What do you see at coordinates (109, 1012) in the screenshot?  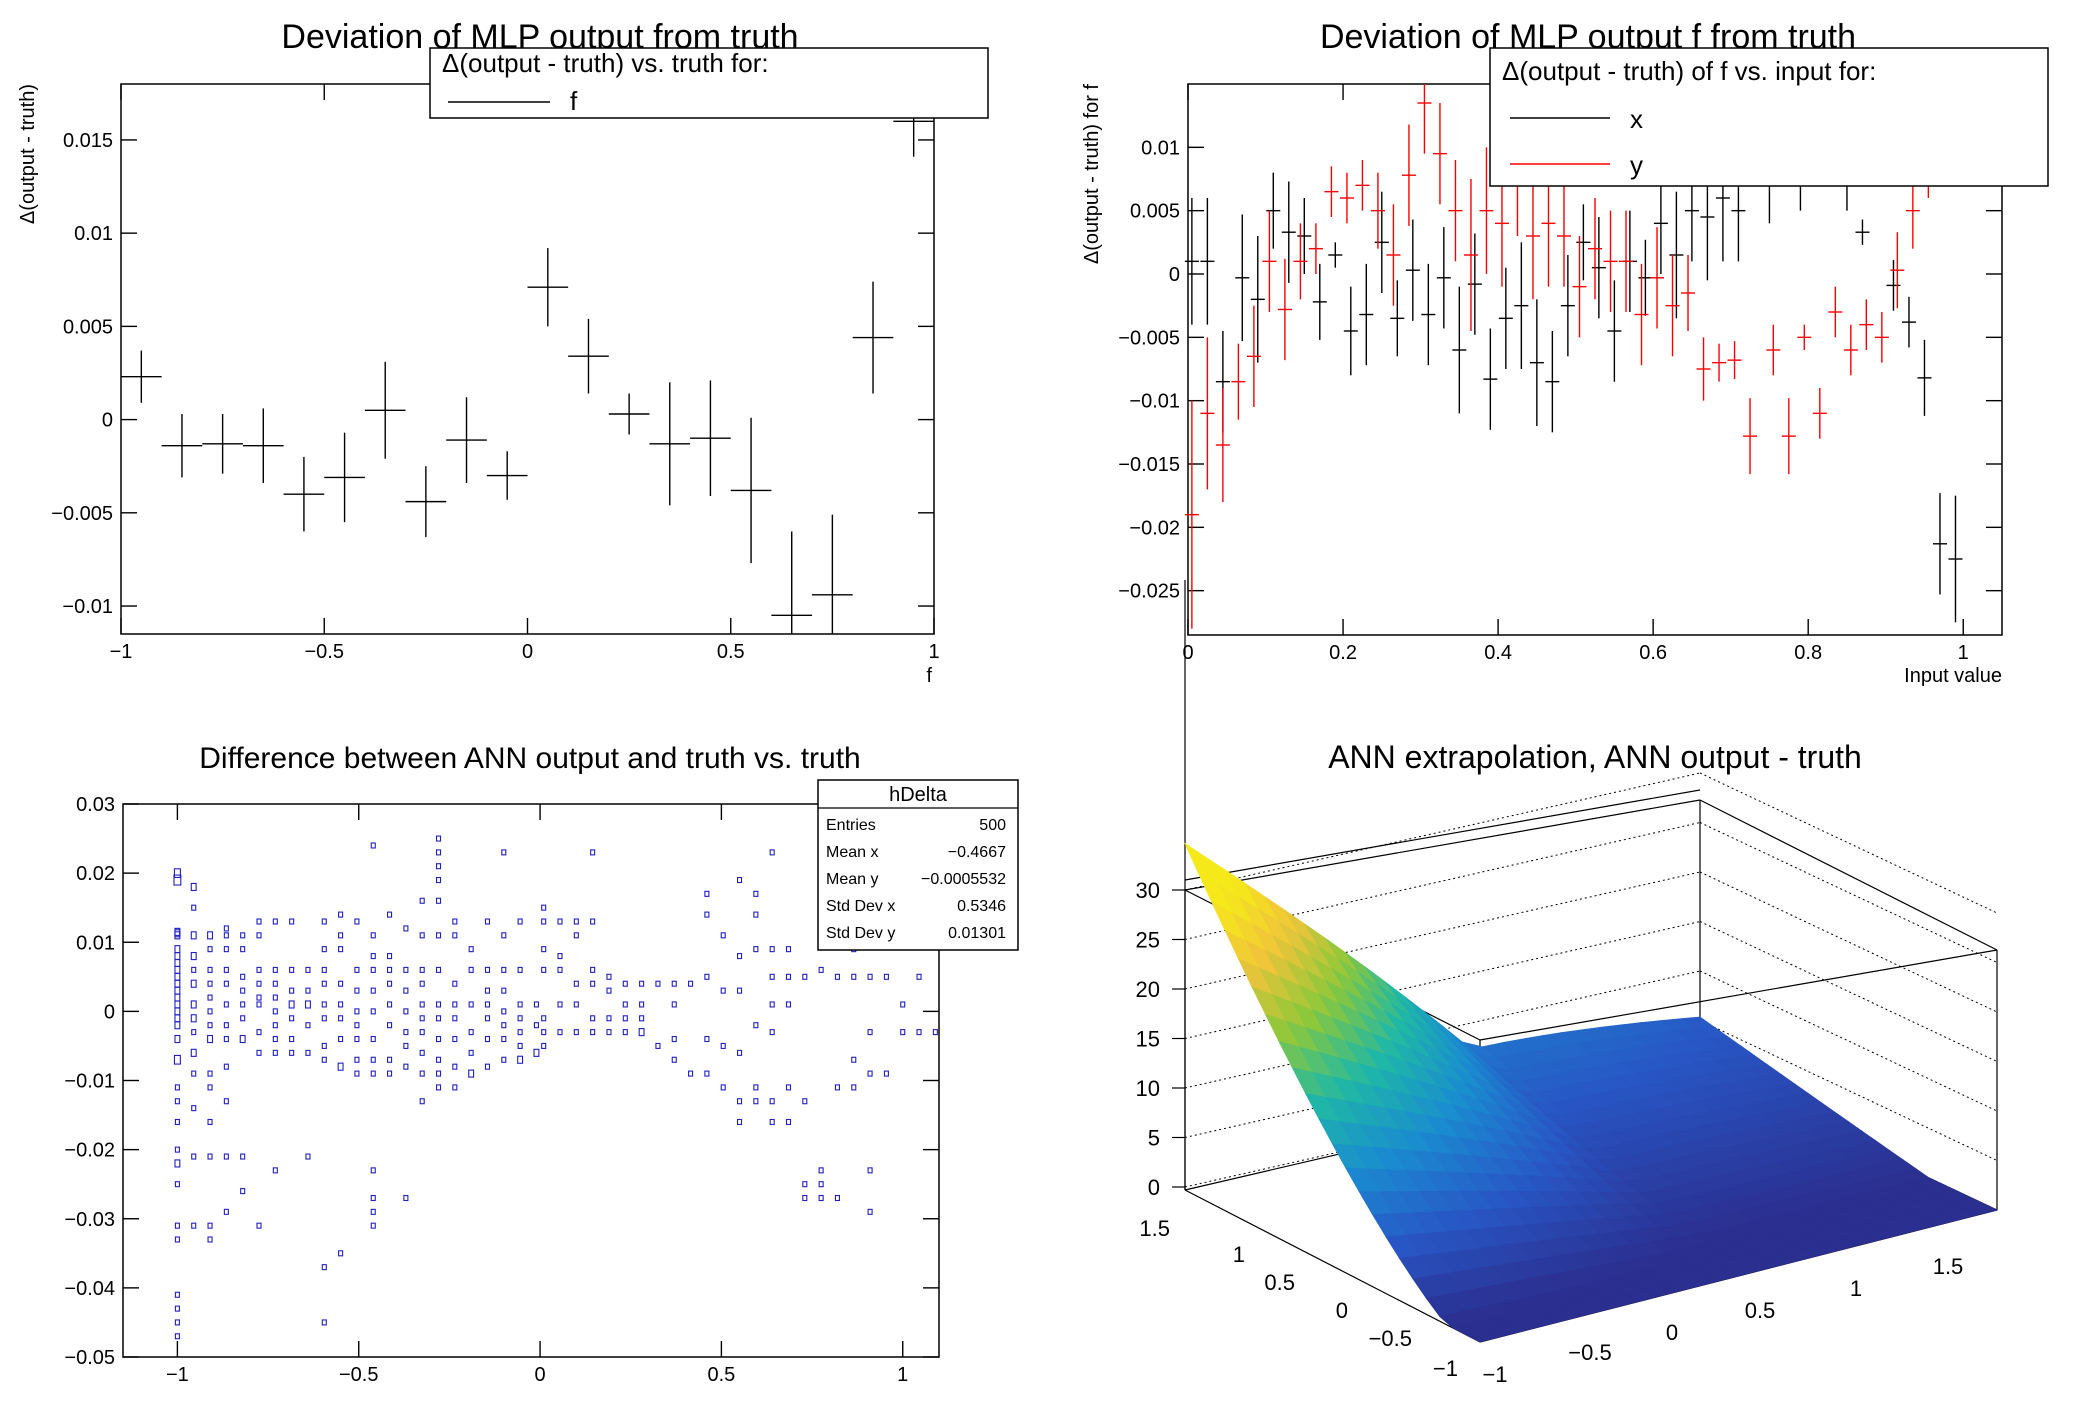 I see `panel3-ytick-label-5: 0` at bounding box center [109, 1012].